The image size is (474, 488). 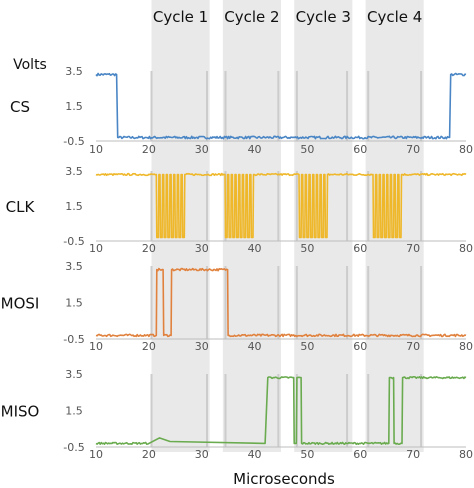 What do you see at coordinates (281, 106) in the screenshot?
I see `series-cs-line` at bounding box center [281, 106].